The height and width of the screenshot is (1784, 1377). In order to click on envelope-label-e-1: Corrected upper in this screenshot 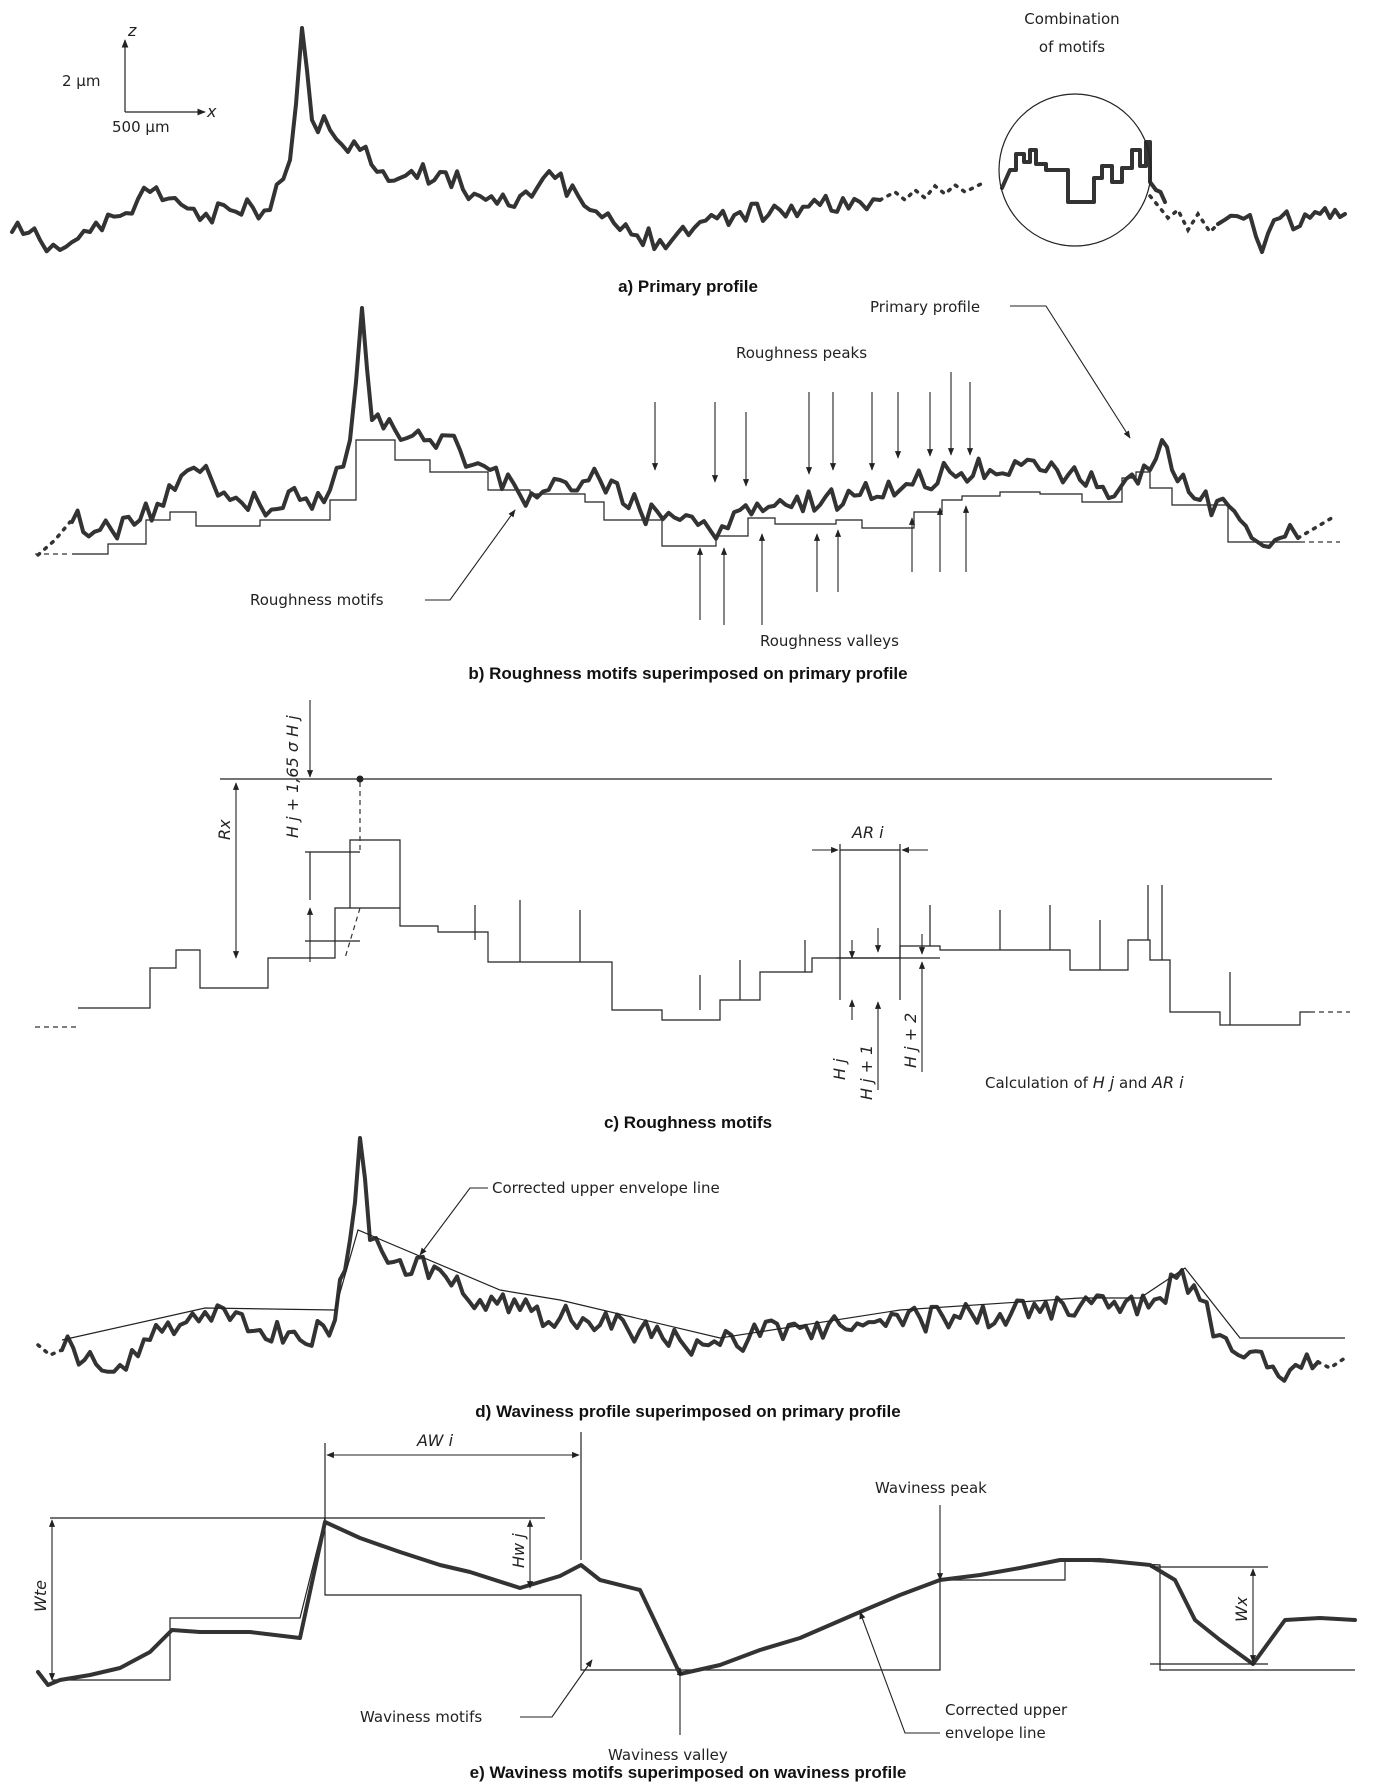, I will do `click(1006, 1710)`.